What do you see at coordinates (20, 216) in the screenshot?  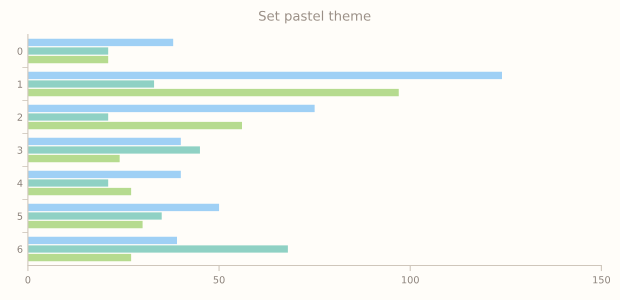 I see `y-tick-label: 5` at bounding box center [20, 216].